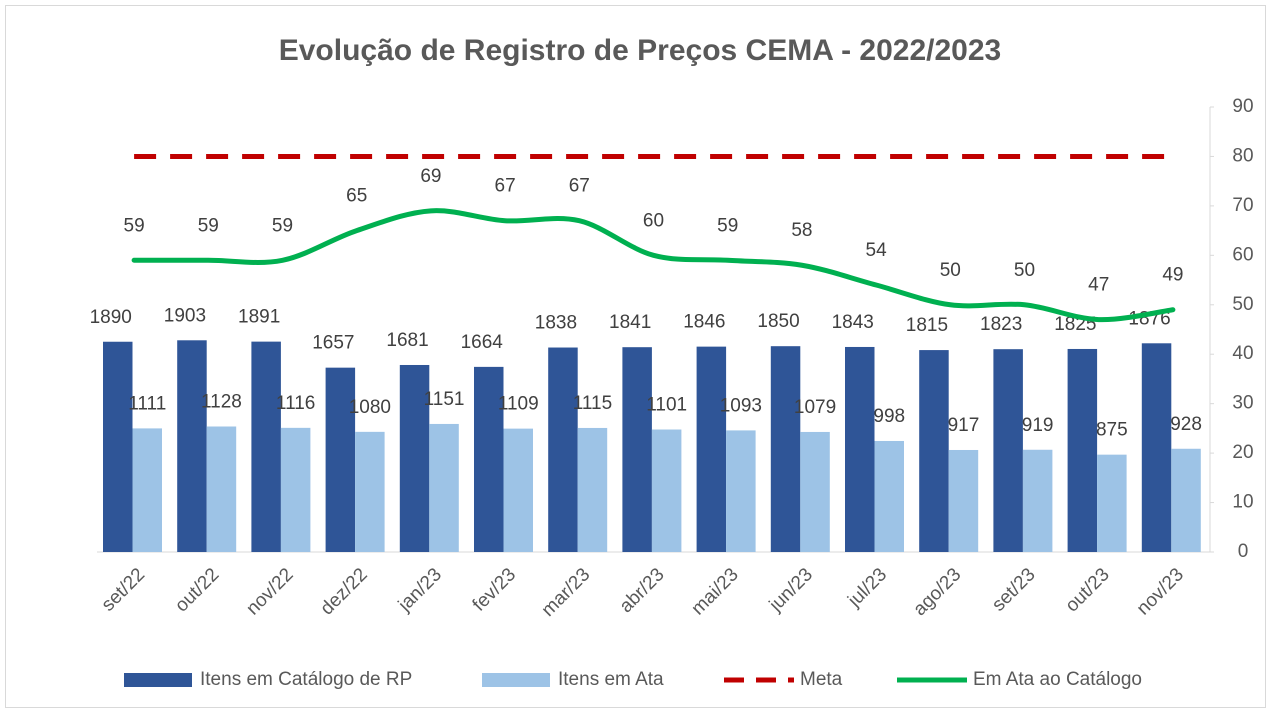 This screenshot has height=713, width=1271. What do you see at coordinates (1243, 551) in the screenshot?
I see `y2-tick-label: 0` at bounding box center [1243, 551].